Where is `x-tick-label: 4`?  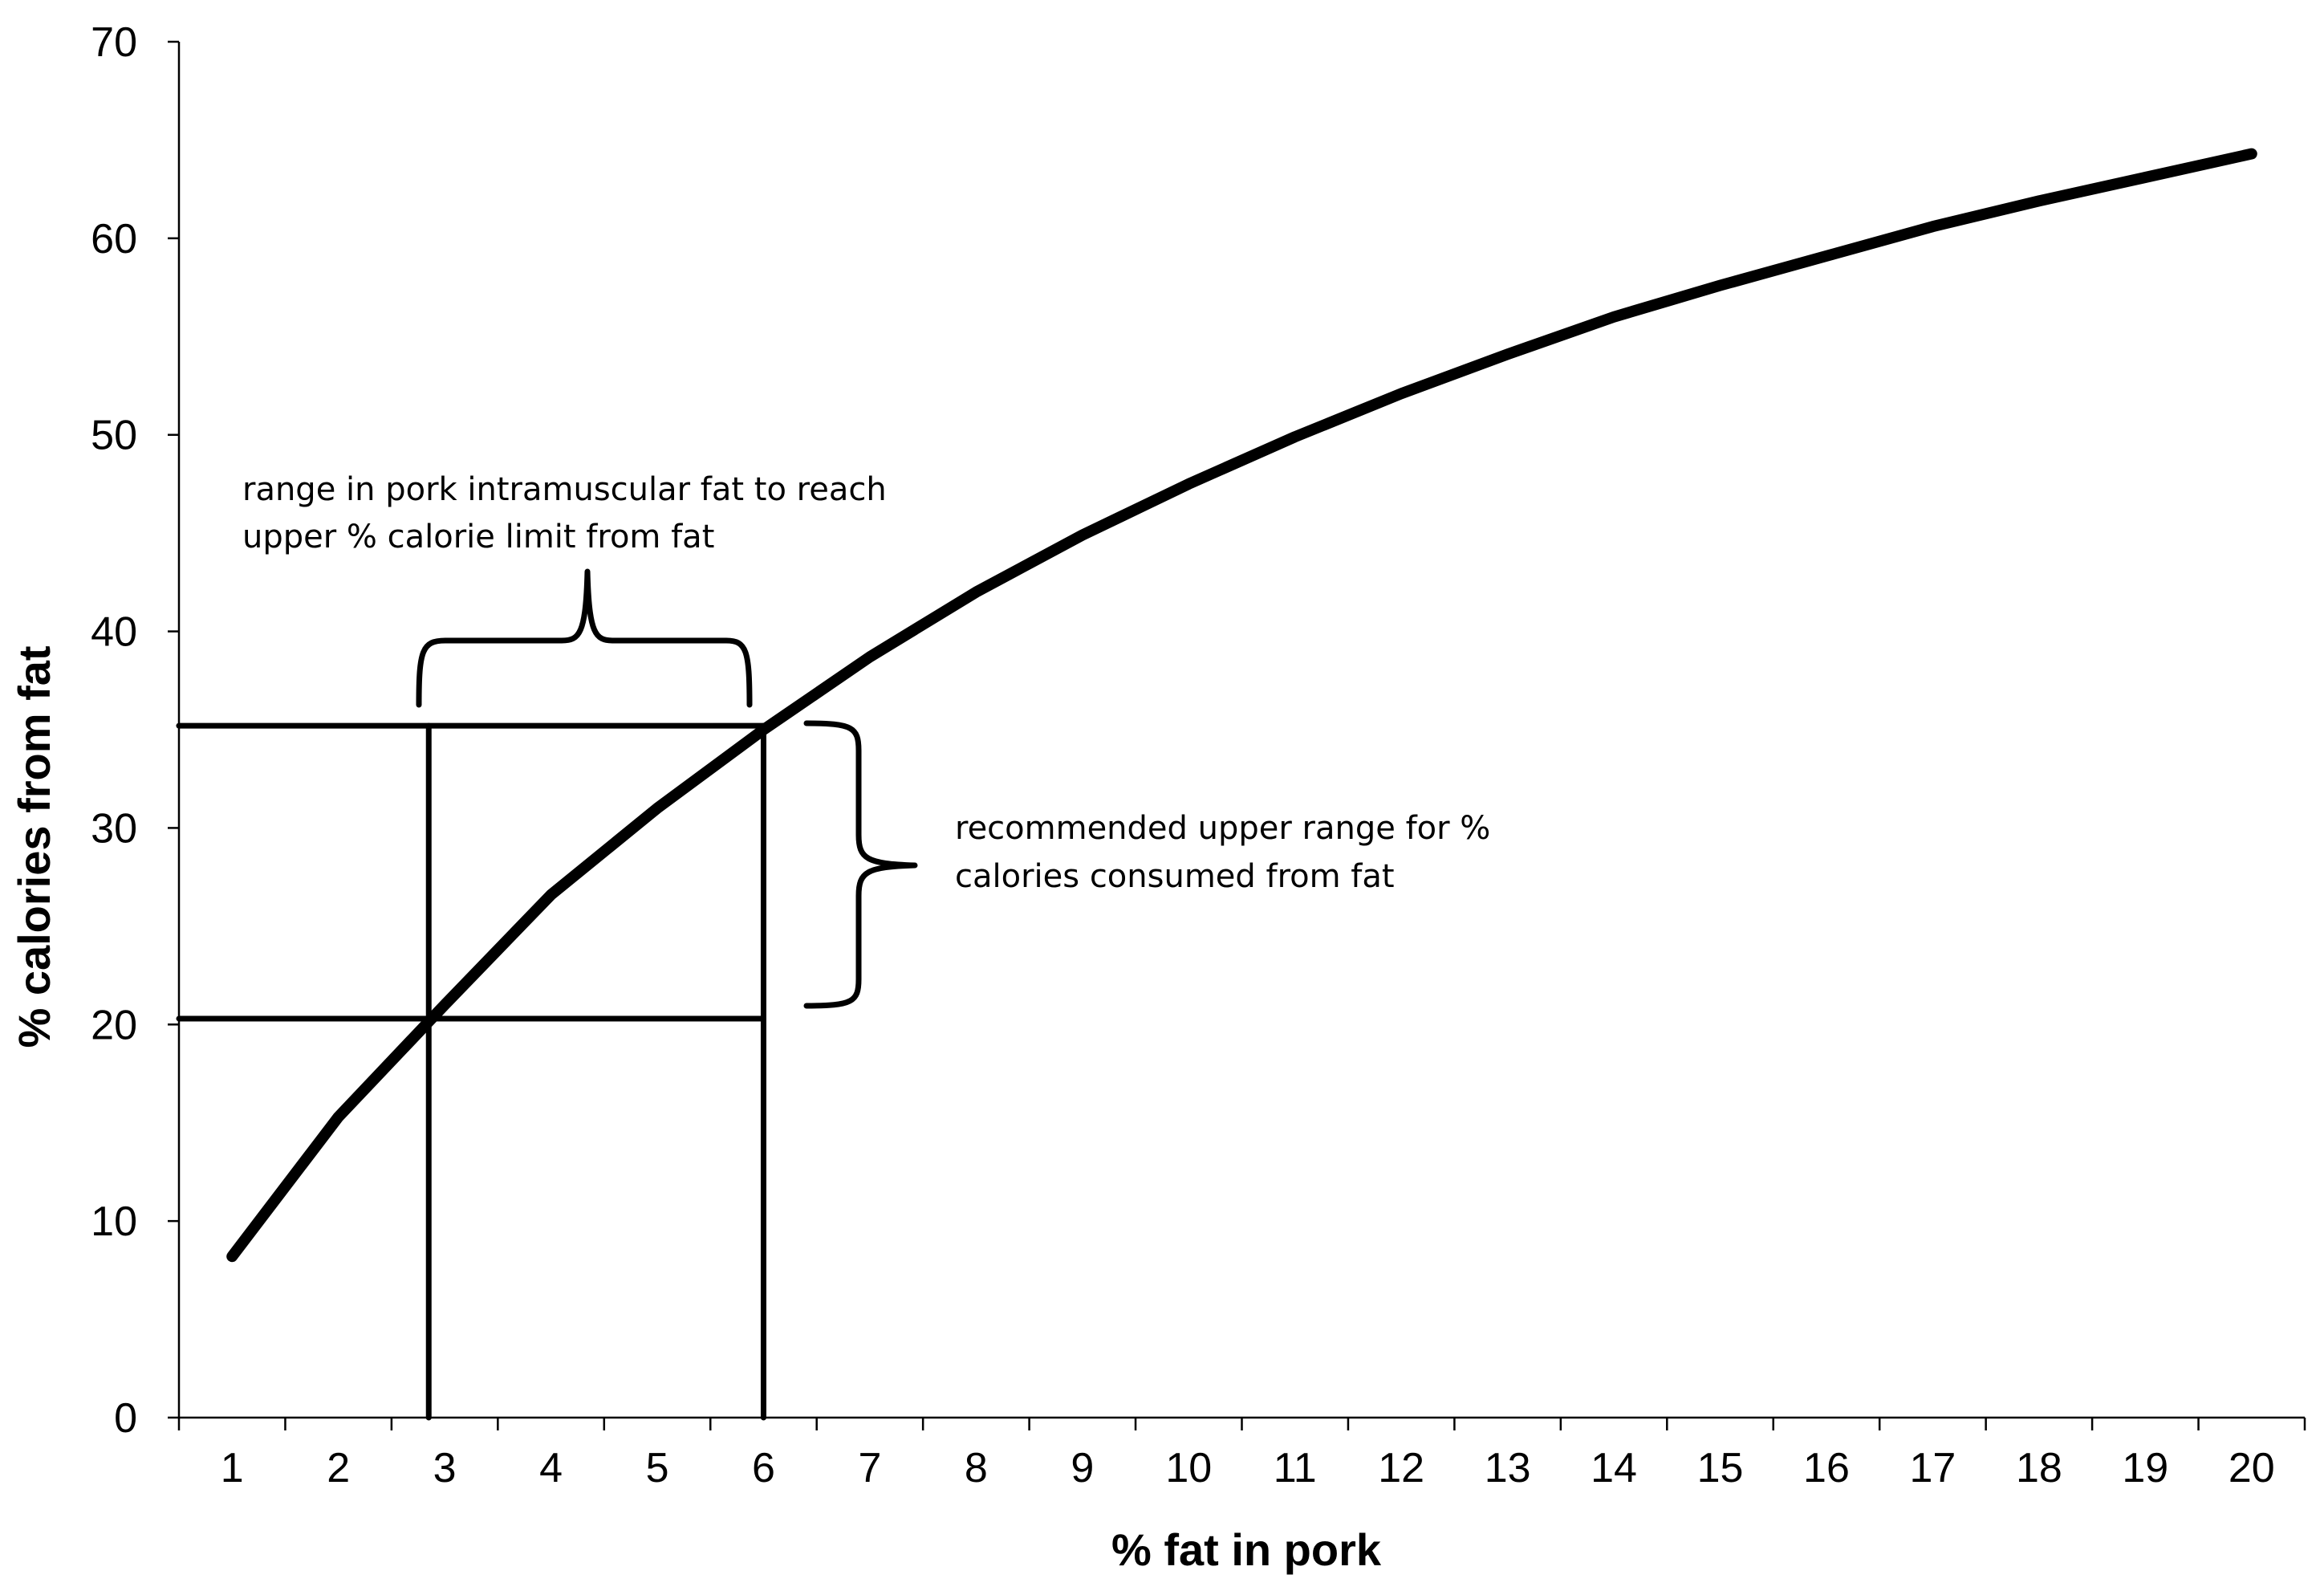 x-tick-label: 4 is located at coordinates (551, 1468).